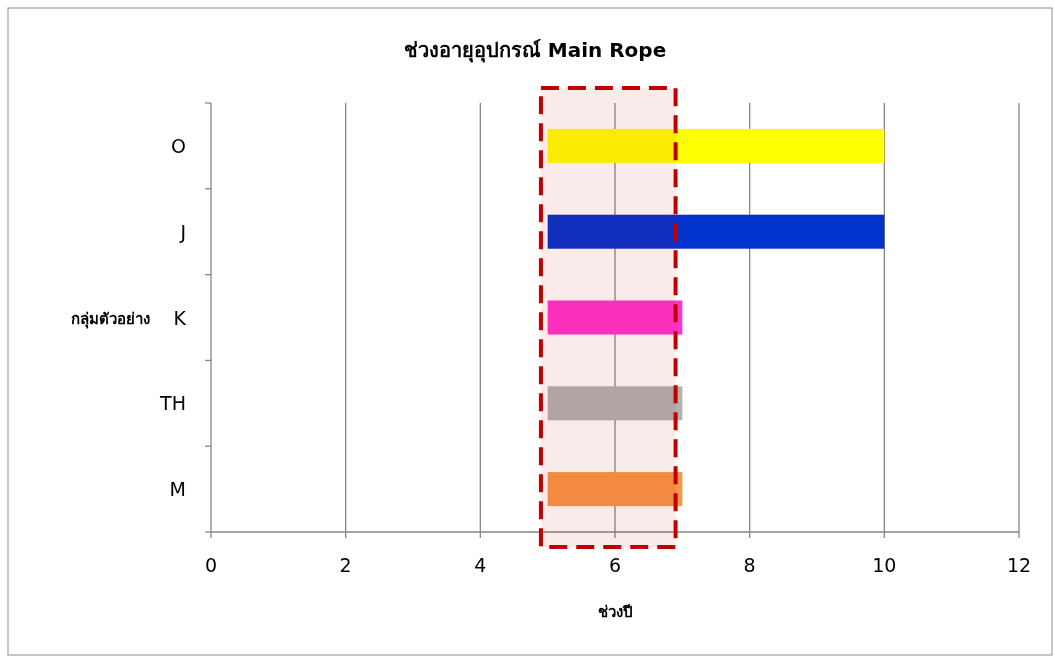 The width and height of the screenshot is (1054, 657). I want to click on y-tick-label: O, so click(178, 145).